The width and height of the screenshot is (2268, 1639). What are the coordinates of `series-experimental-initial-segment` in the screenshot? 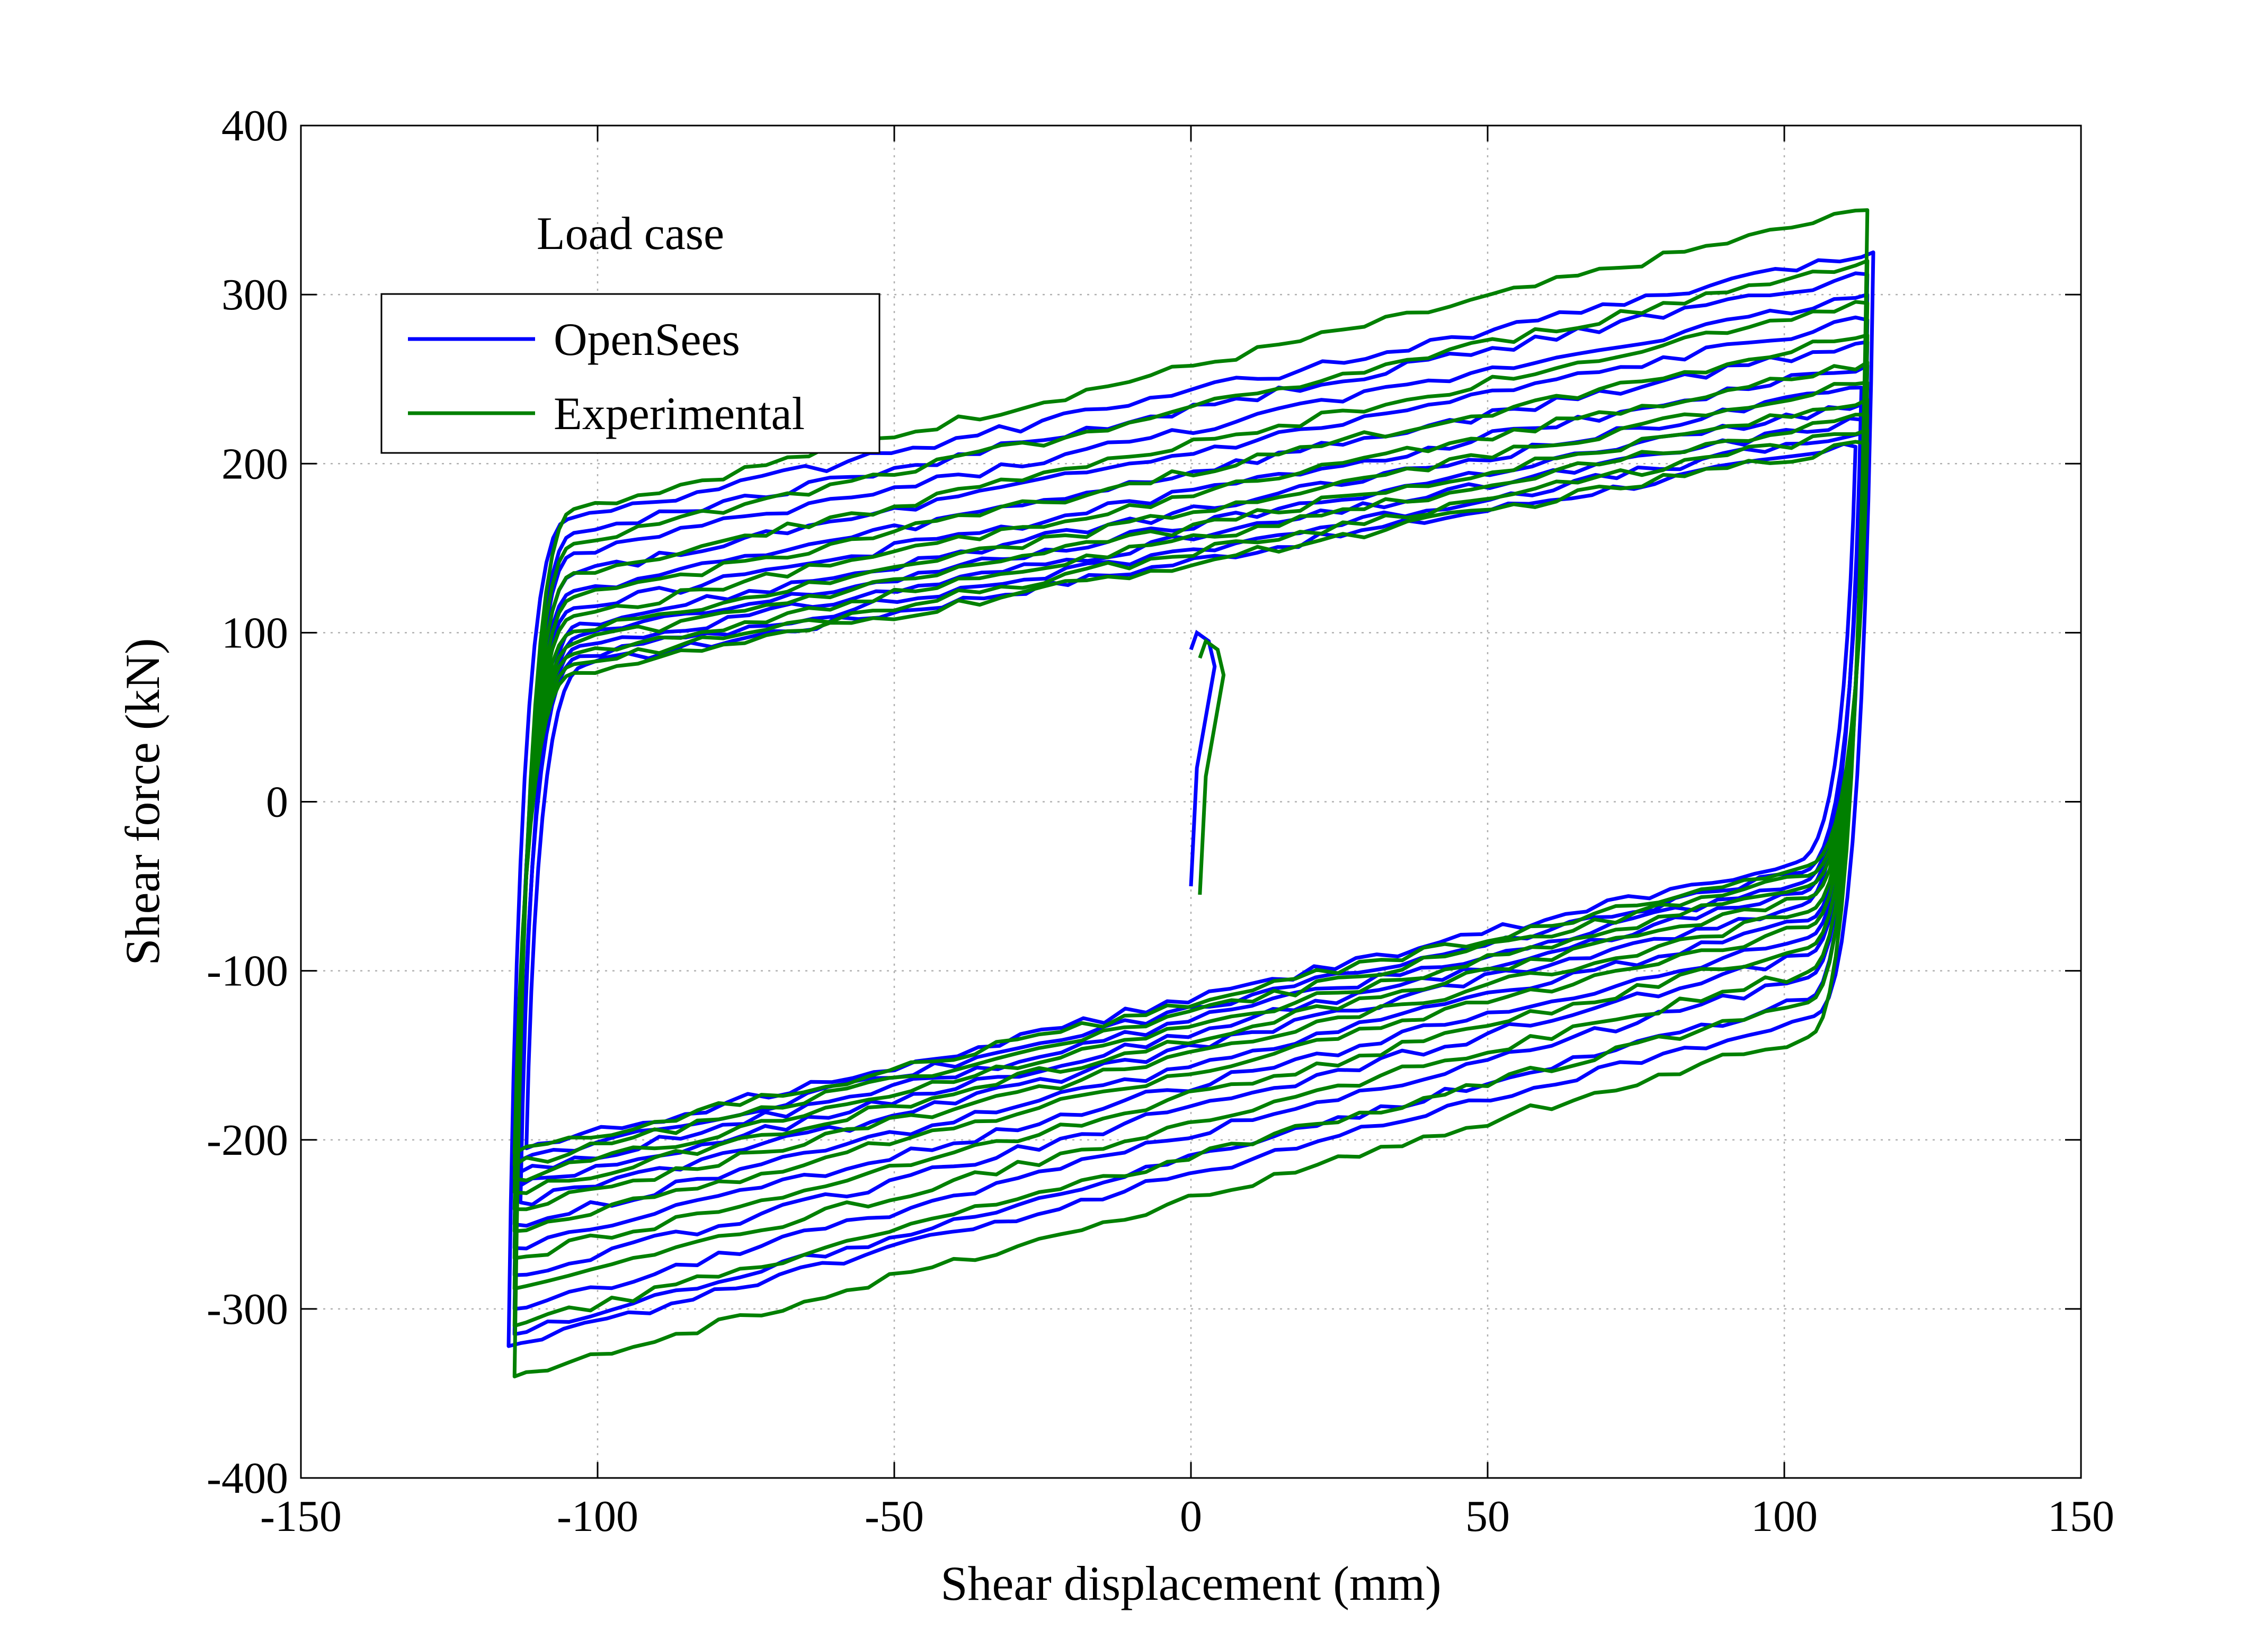 It's located at (1212, 766).